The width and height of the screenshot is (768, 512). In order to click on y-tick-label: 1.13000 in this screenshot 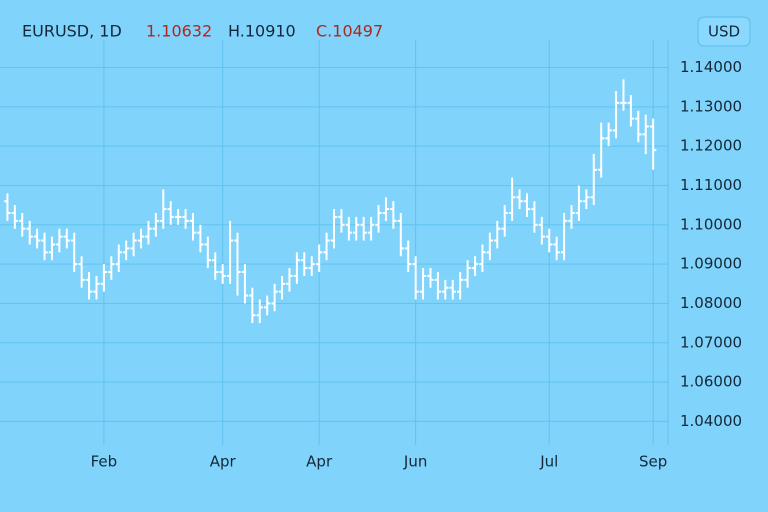, I will do `click(711, 106)`.